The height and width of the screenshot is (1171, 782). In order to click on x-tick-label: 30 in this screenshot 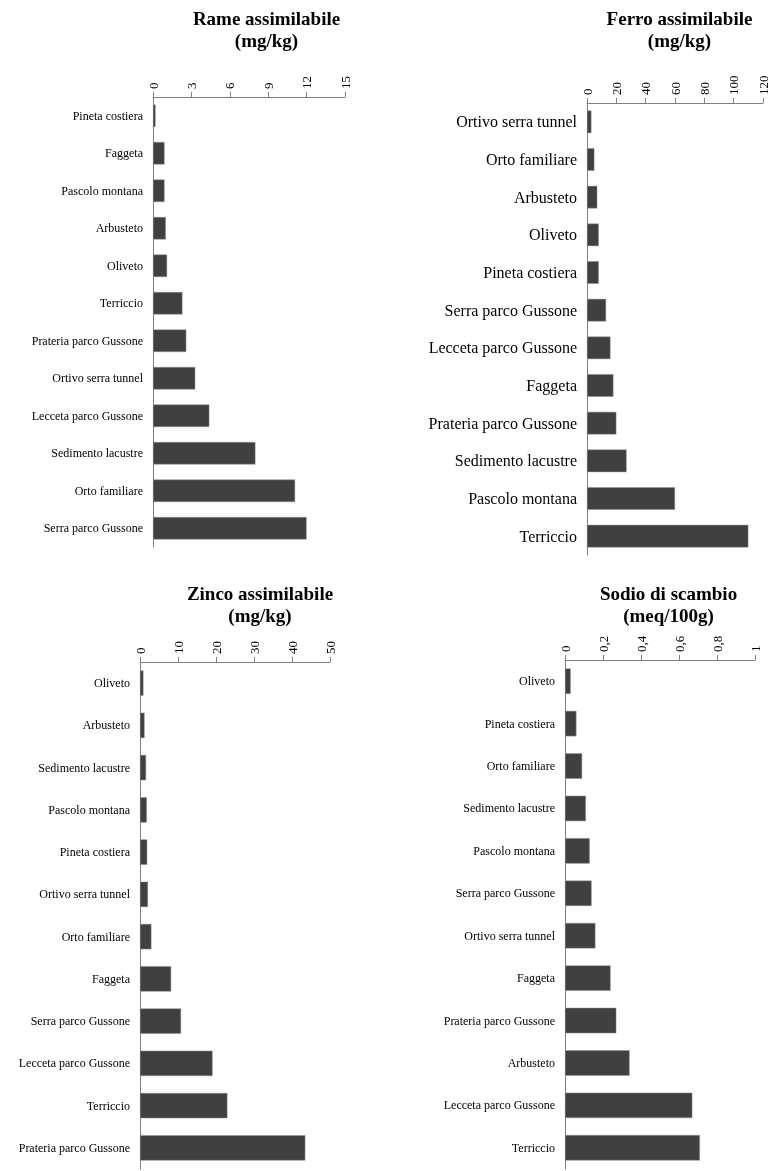, I will do `click(254, 647)`.